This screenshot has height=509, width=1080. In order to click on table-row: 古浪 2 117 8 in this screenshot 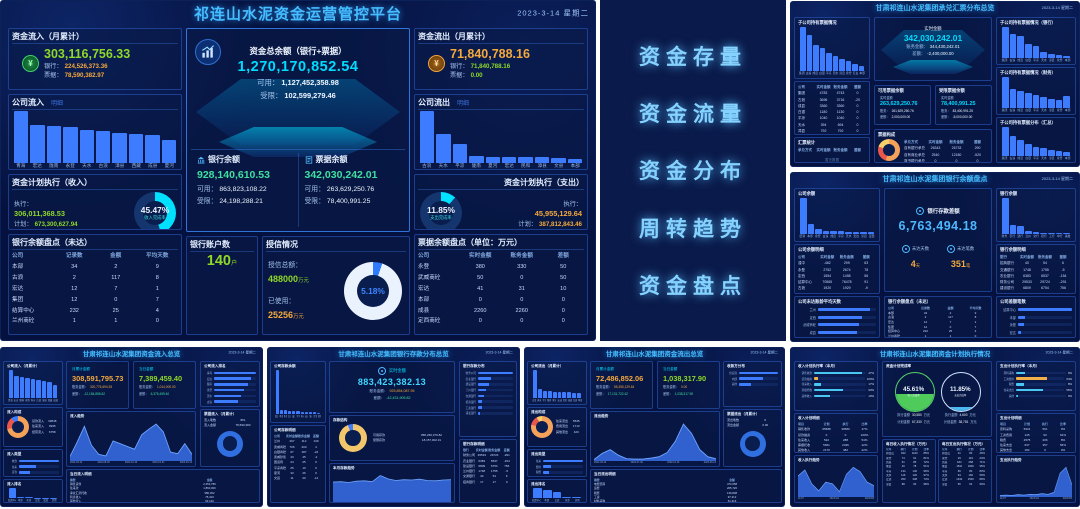, I will do `click(938, 317)`.